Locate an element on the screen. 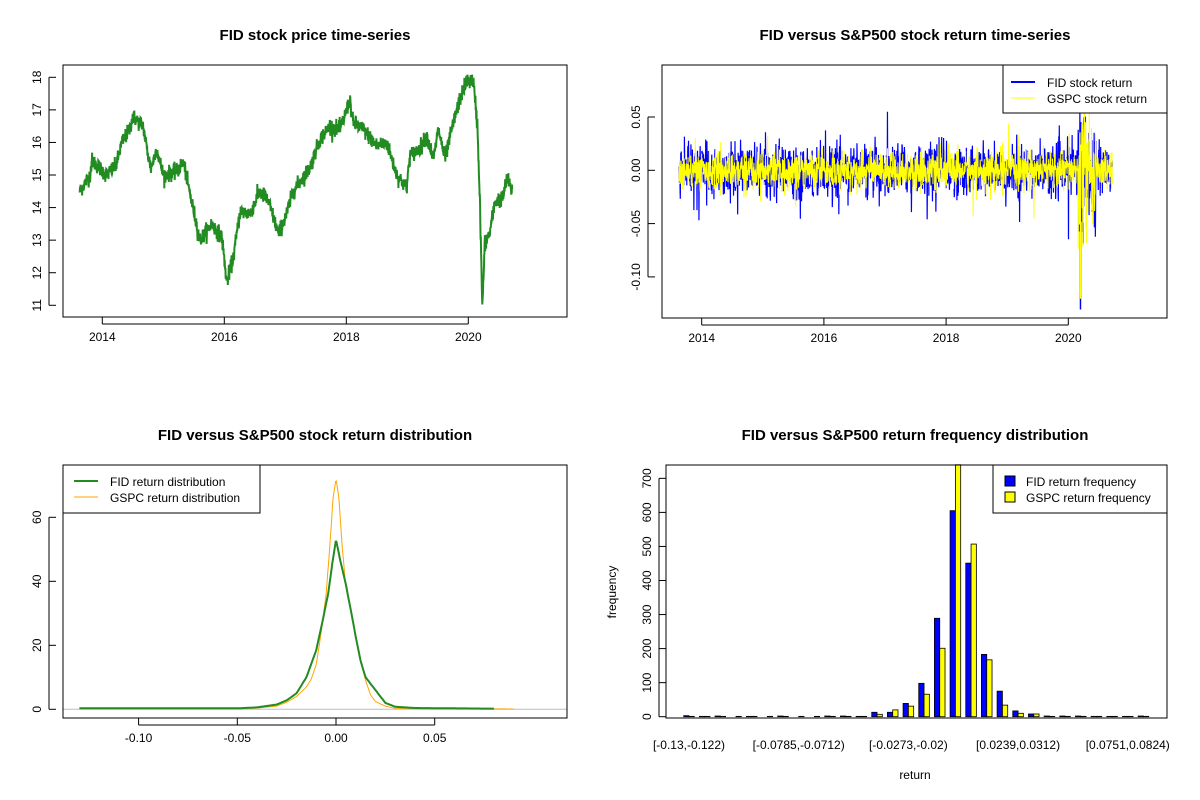 Image resolution: width=1200 pixels, height=800 pixels. y-tick-label: 500 is located at coordinates (647, 546).